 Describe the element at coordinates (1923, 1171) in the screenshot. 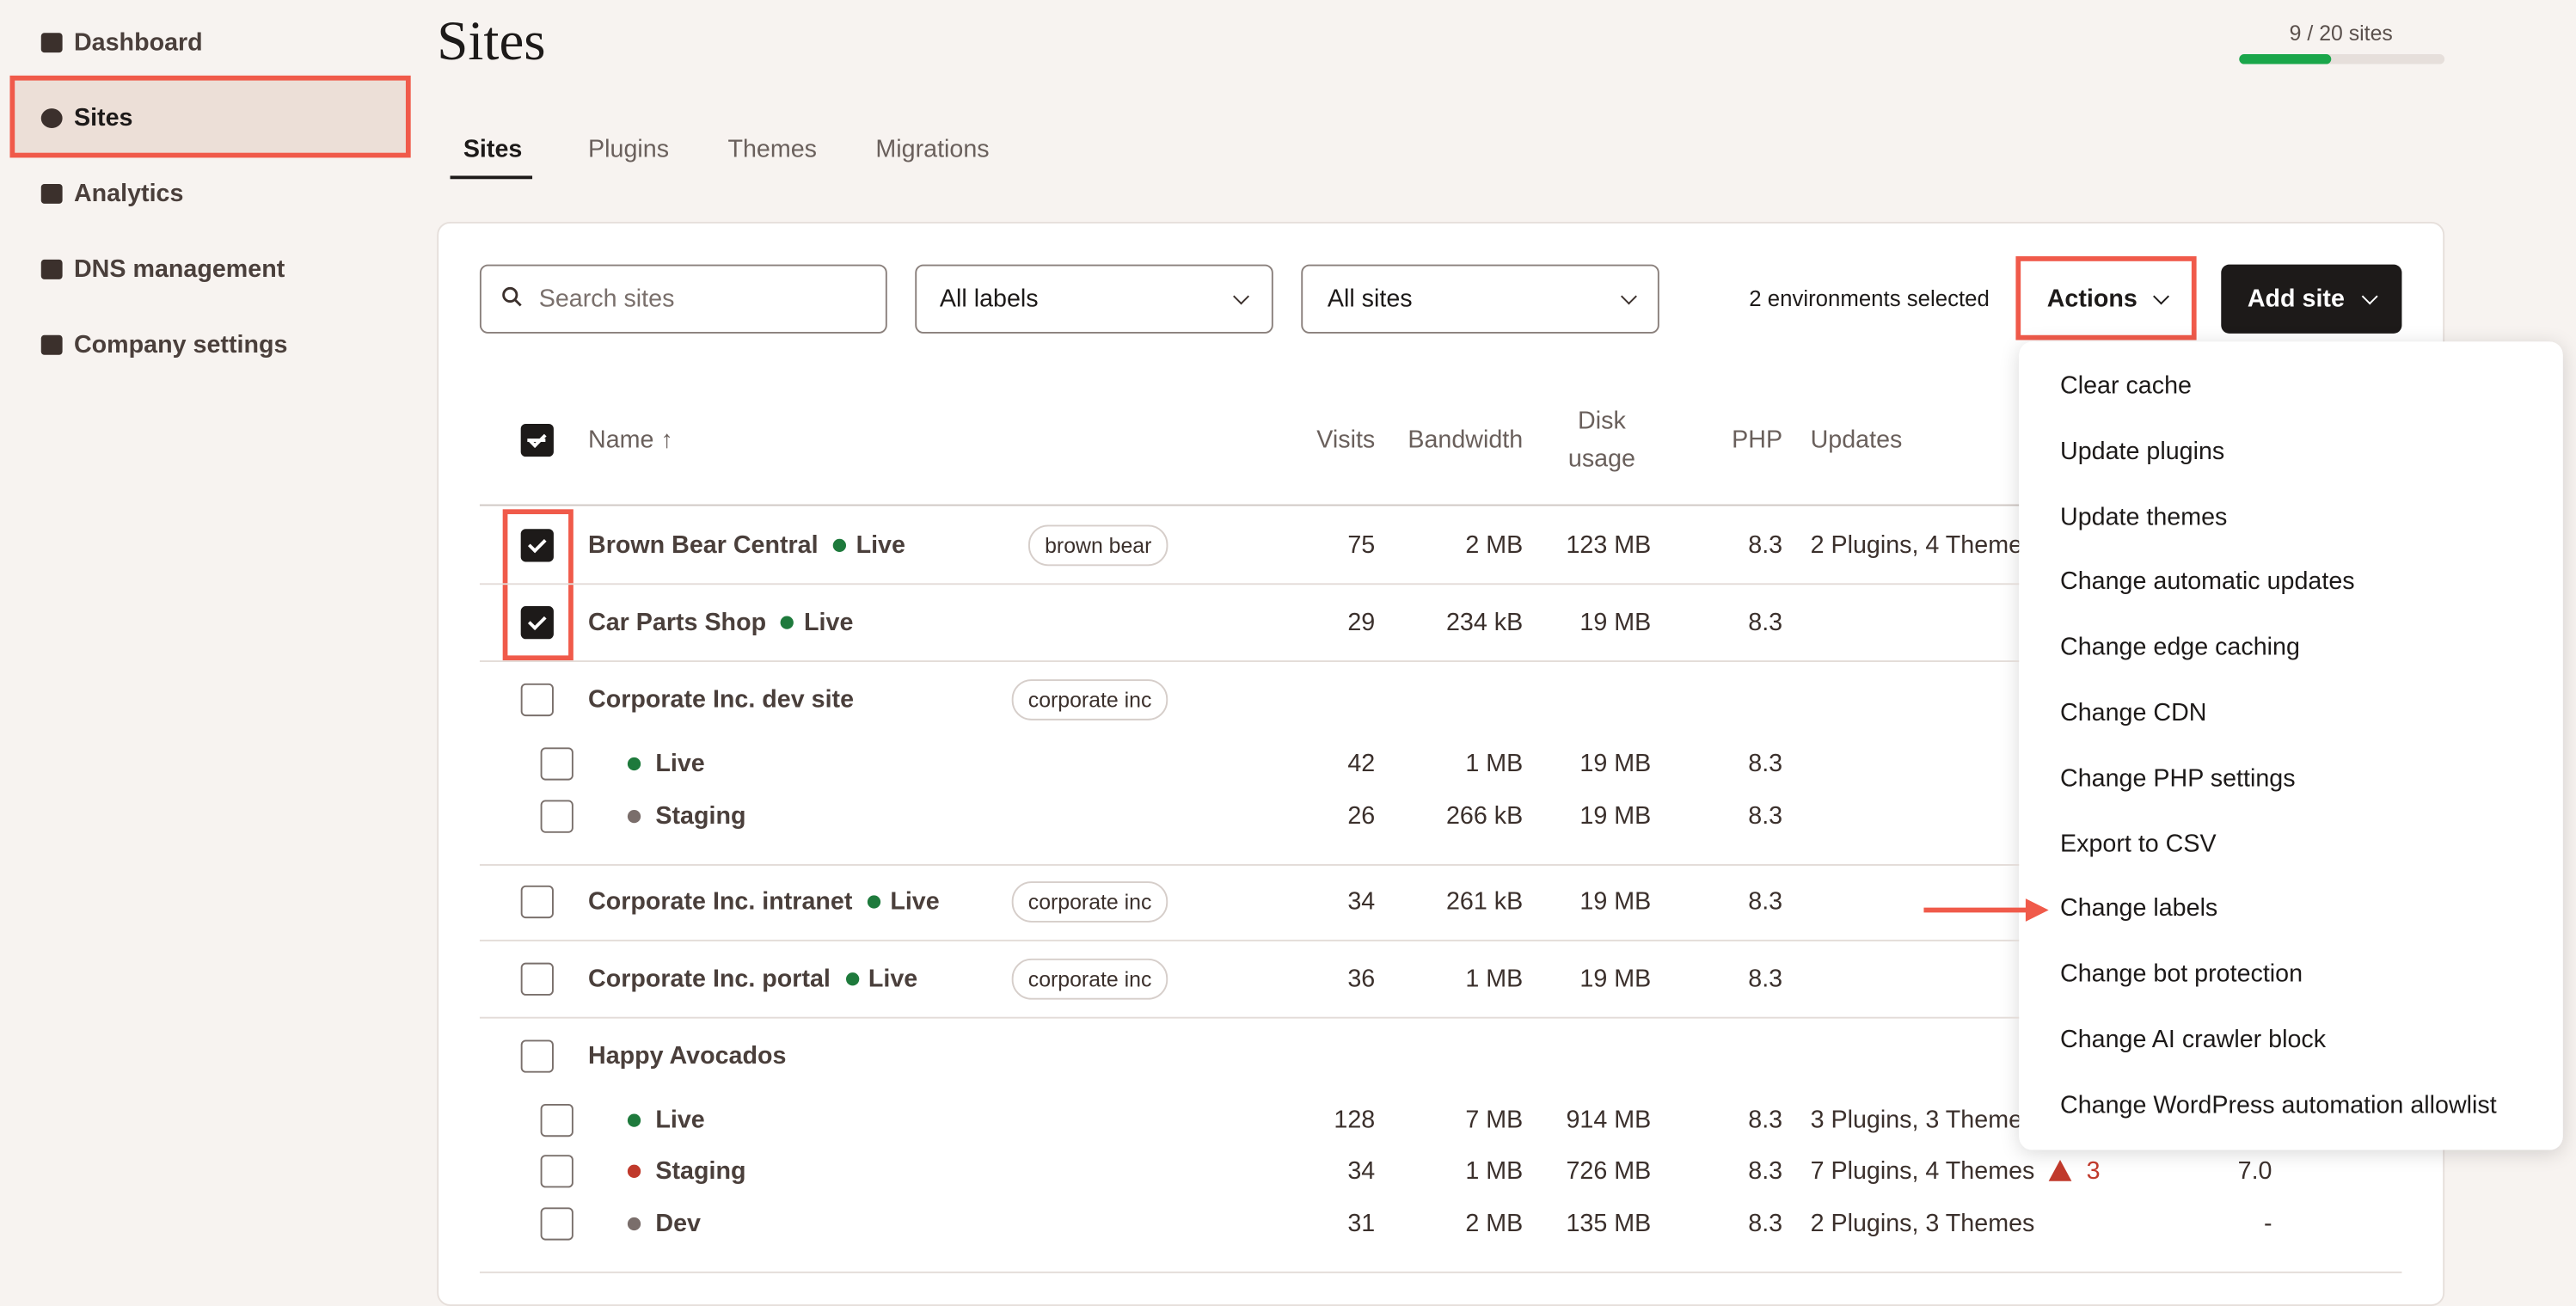

I see `updates: 7 Plugins, 4 Themes` at that location.